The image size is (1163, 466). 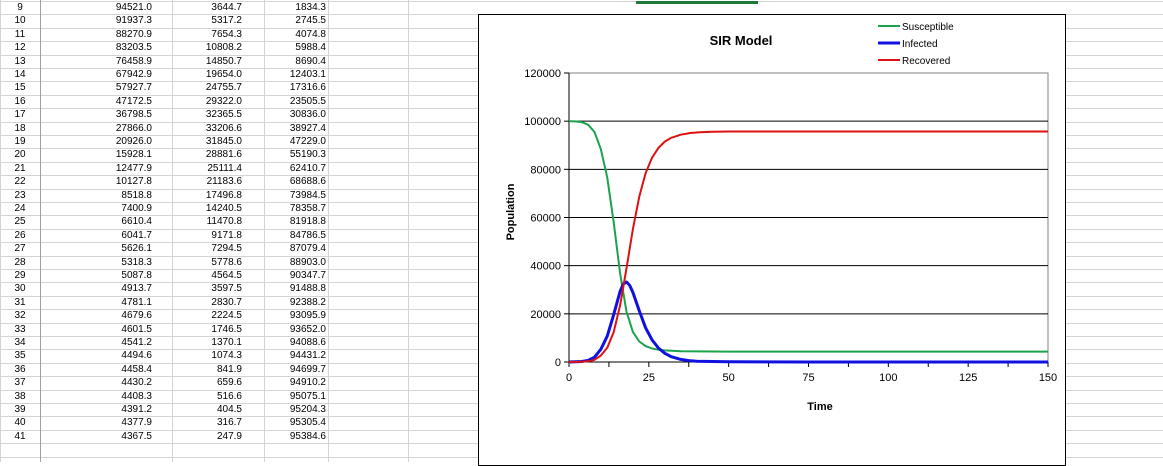 What do you see at coordinates (133, 141) in the screenshot?
I see `cell-susceptible: 20926.0` at bounding box center [133, 141].